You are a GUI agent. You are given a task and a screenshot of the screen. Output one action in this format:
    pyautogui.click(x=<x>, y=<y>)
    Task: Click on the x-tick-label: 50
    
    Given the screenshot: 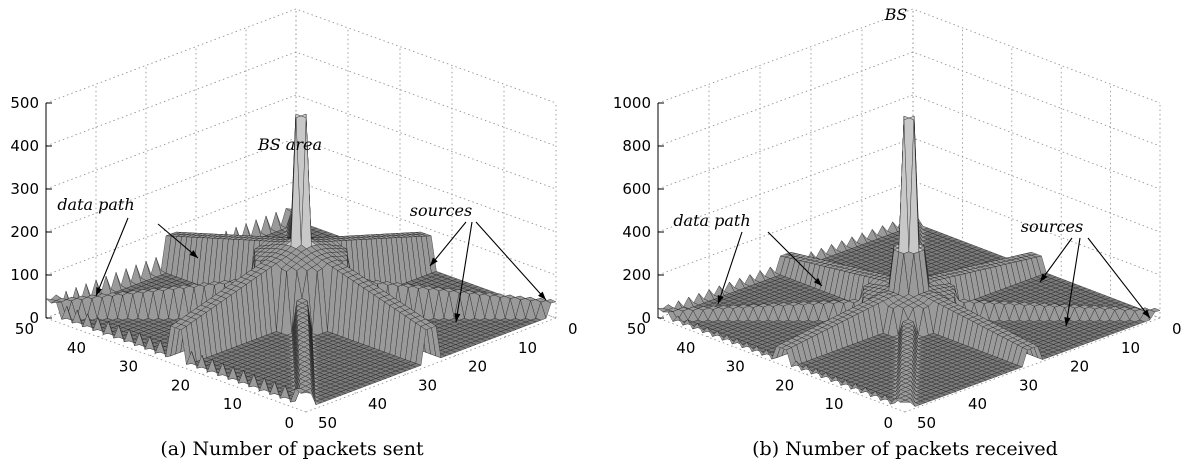 What is the action you would take?
    pyautogui.click(x=327, y=423)
    